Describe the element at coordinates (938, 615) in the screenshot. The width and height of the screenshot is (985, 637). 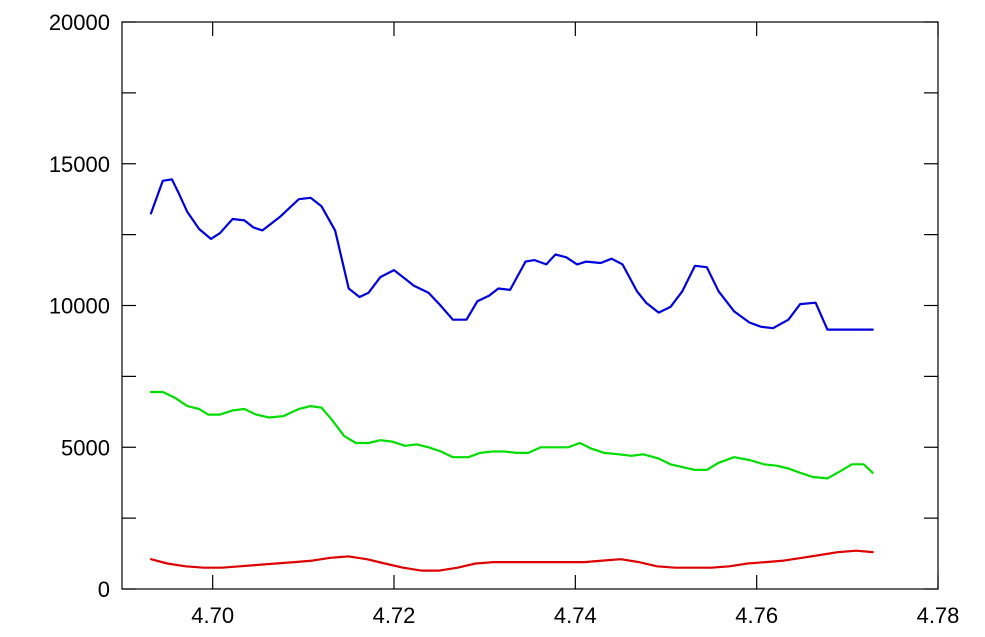
I see `x-tick-label: 4.78` at that location.